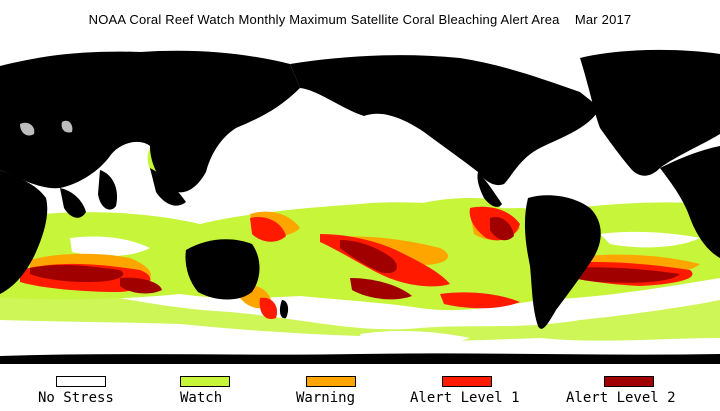  Describe the element at coordinates (46, 128) in the screenshot. I see `no-data-areas` at that location.